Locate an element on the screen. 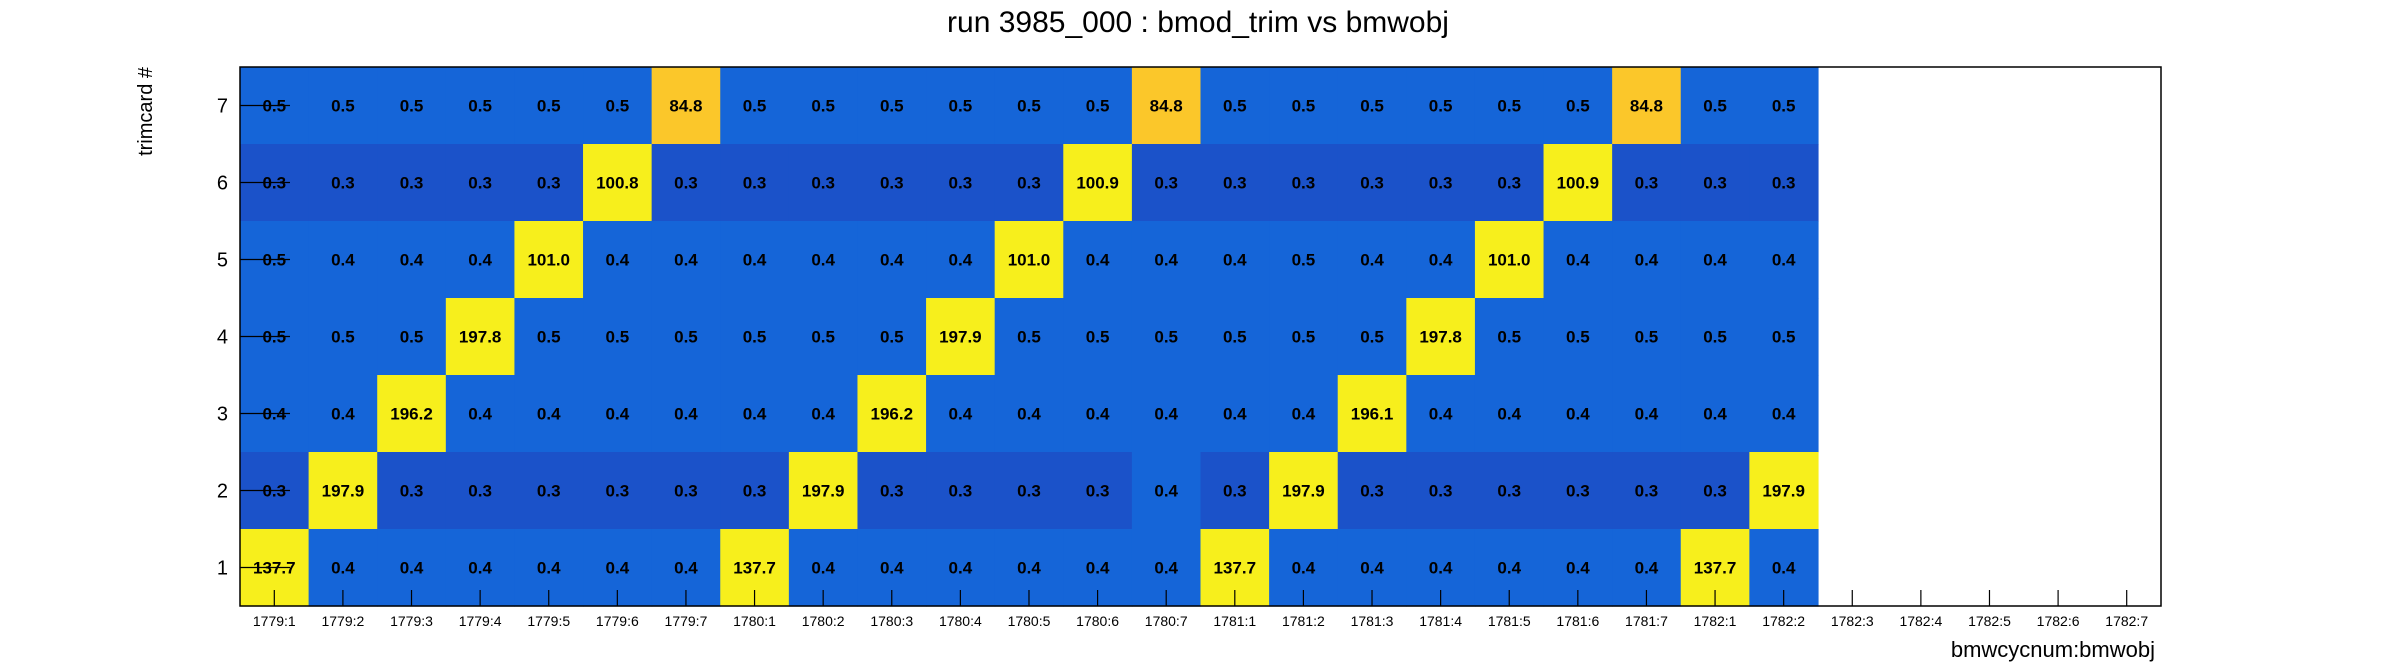 The height and width of the screenshot is (672, 2396). y-tick-label: 4 is located at coordinates (222, 338).